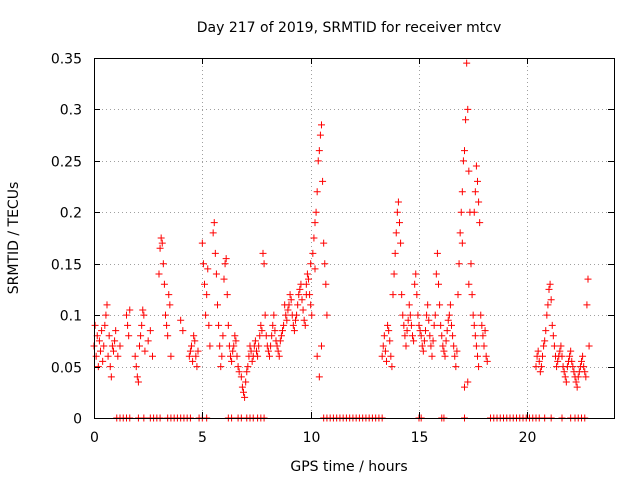  What do you see at coordinates (312, 438) in the screenshot?
I see `x-tick-label: 10` at bounding box center [312, 438].